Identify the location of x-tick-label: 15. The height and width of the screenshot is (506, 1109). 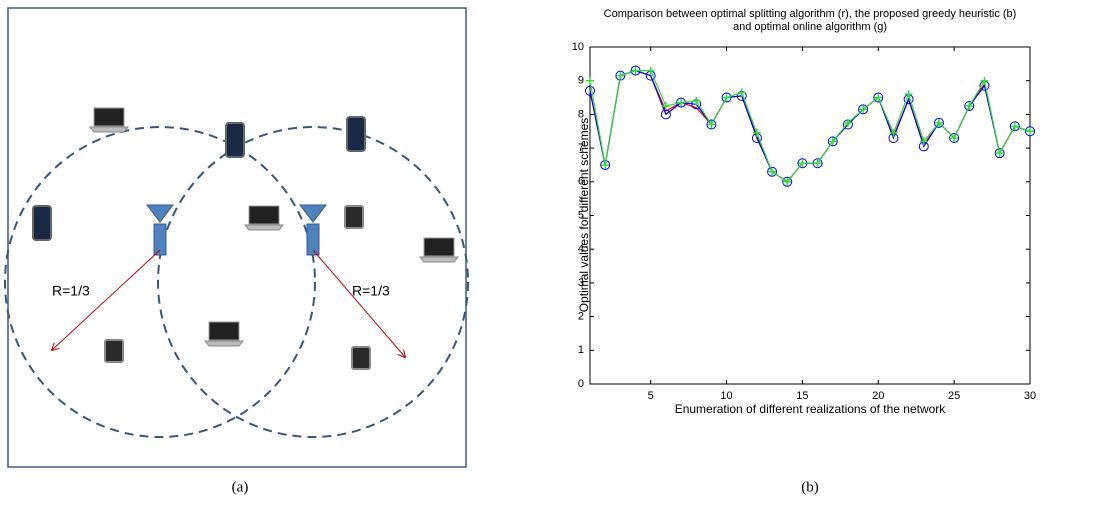
(802, 396).